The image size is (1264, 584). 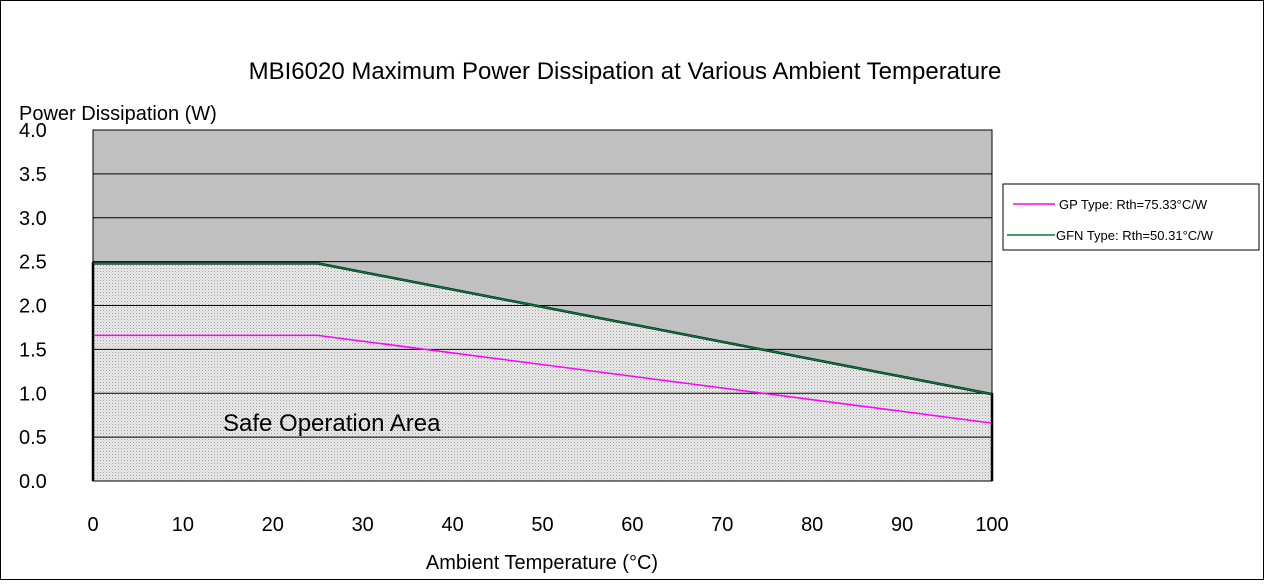 I want to click on series-line-gp, so click(x=543, y=379).